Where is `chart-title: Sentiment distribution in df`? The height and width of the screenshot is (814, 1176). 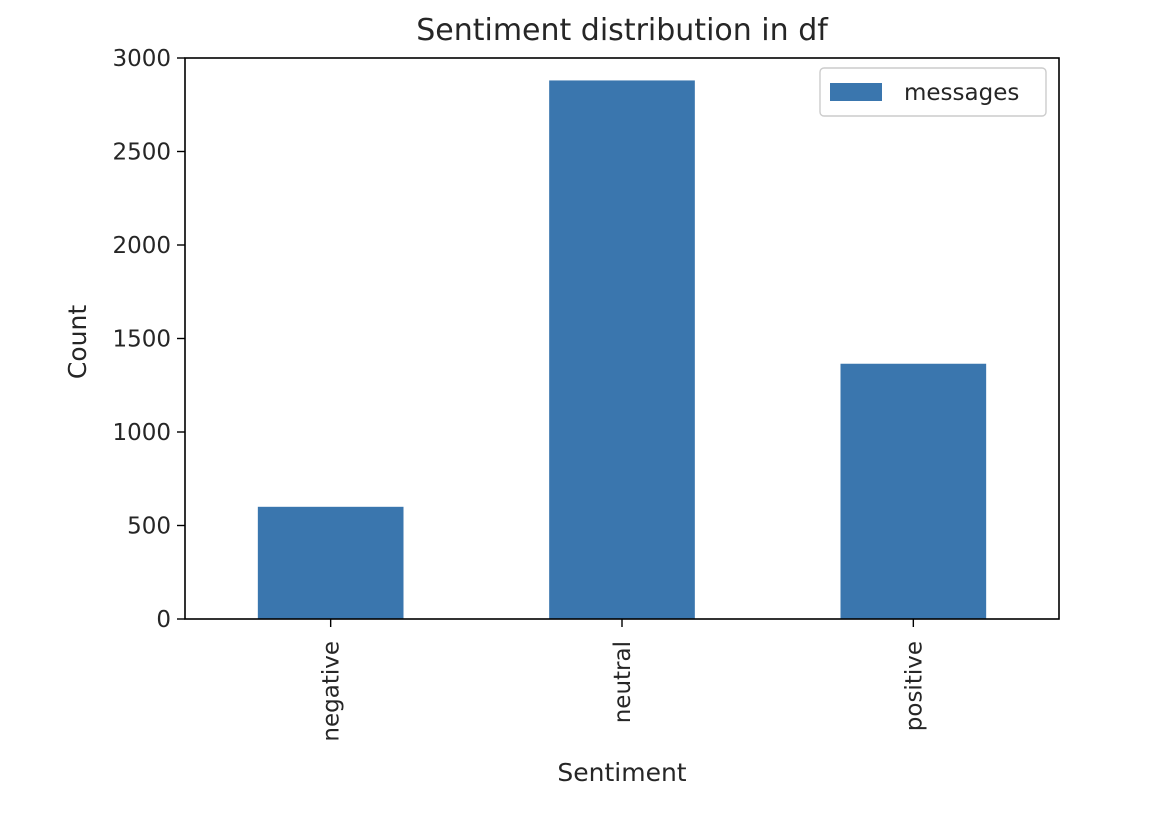 chart-title: Sentiment distribution in df is located at coordinates (622, 30).